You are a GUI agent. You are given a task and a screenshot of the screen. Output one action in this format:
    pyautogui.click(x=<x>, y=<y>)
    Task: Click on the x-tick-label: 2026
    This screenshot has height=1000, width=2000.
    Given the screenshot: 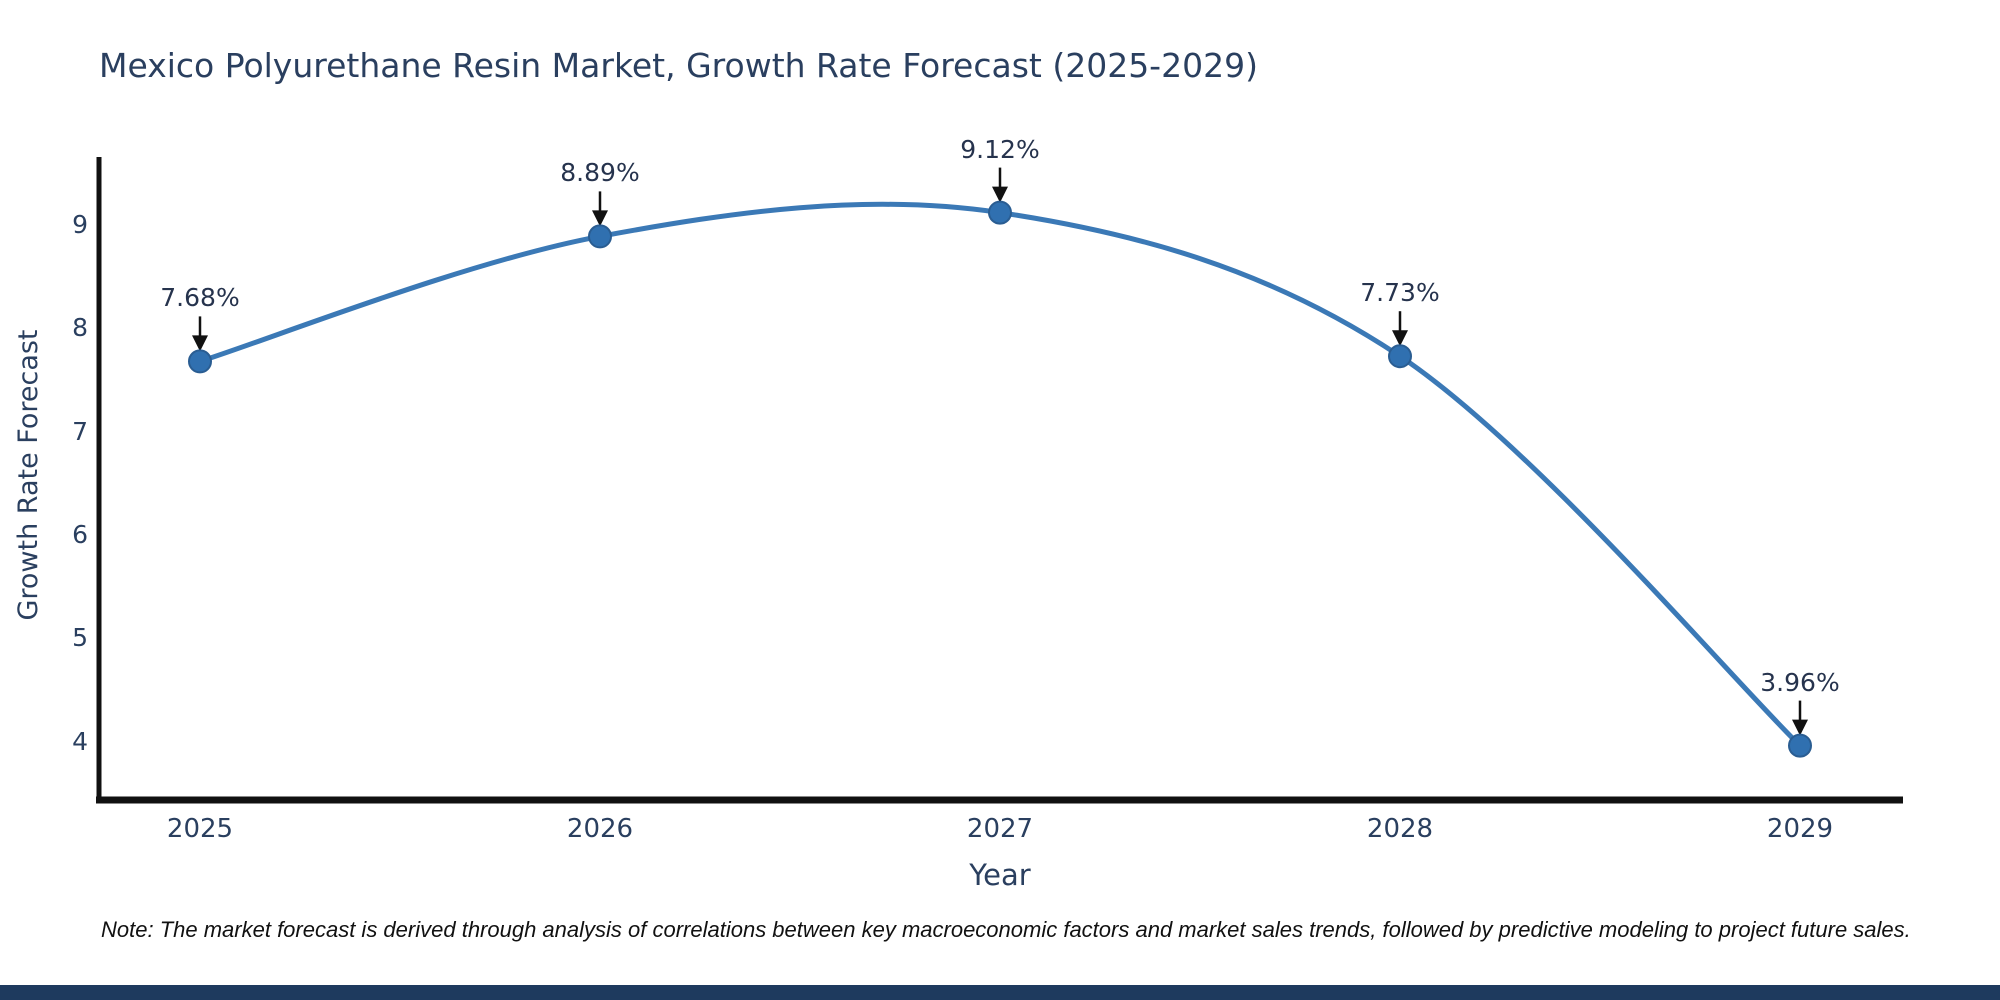 What is the action you would take?
    pyautogui.click(x=600, y=829)
    